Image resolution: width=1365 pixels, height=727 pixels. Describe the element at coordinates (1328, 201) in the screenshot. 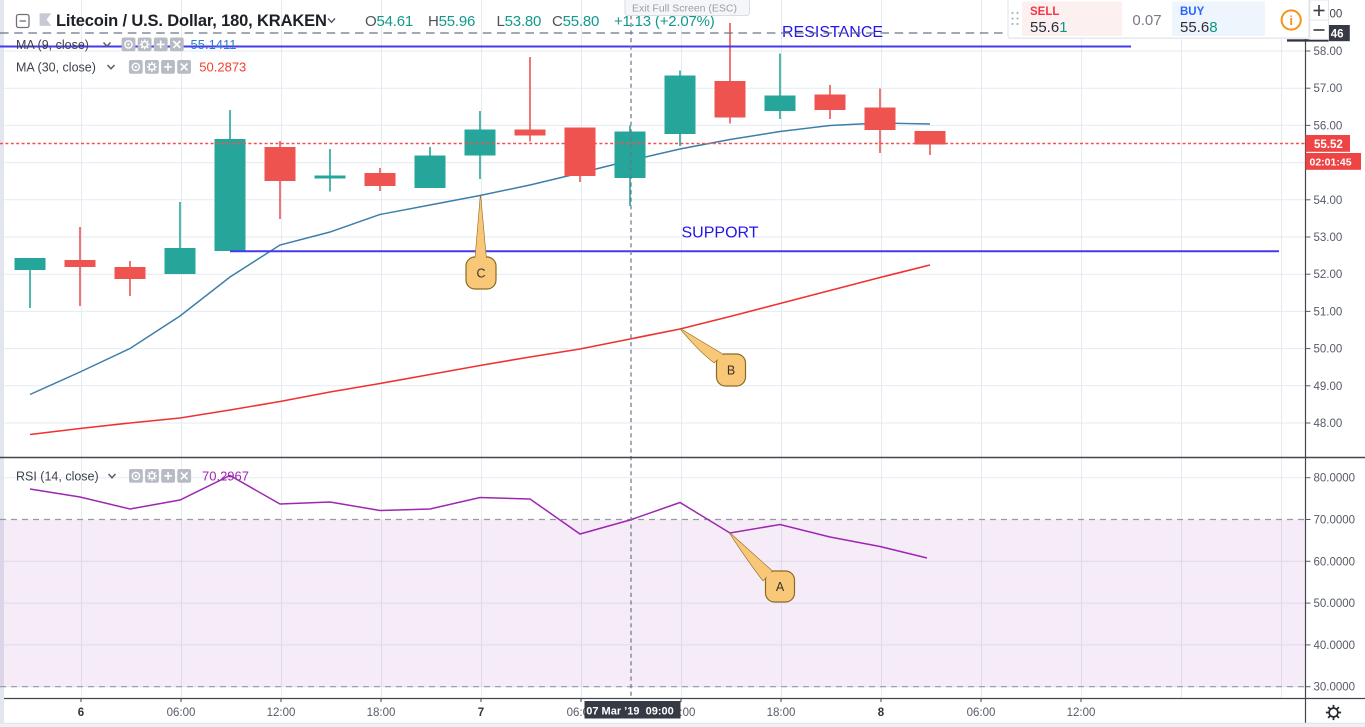

I see `svg-text: 54.00` at that location.